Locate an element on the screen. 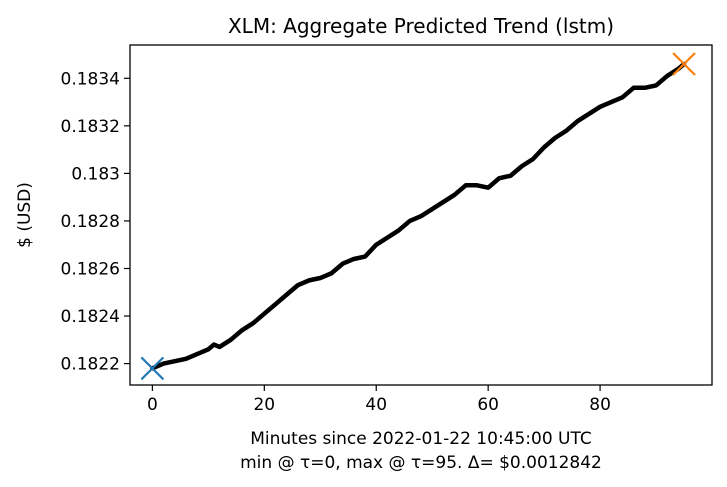 The height and width of the screenshot is (487, 727). y-tick-label: 0.183 is located at coordinates (95, 174).